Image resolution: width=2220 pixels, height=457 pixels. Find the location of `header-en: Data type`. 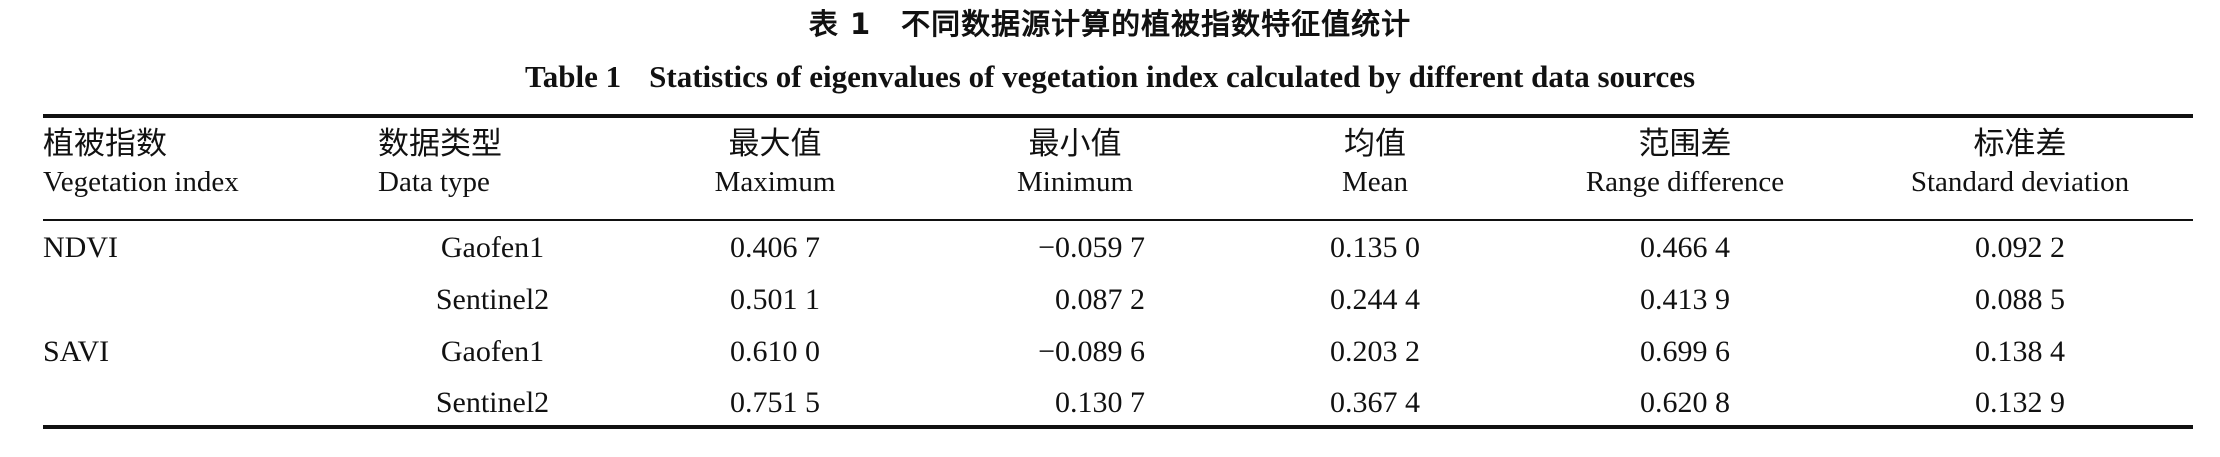

header-en: Data type is located at coordinates (434, 182).